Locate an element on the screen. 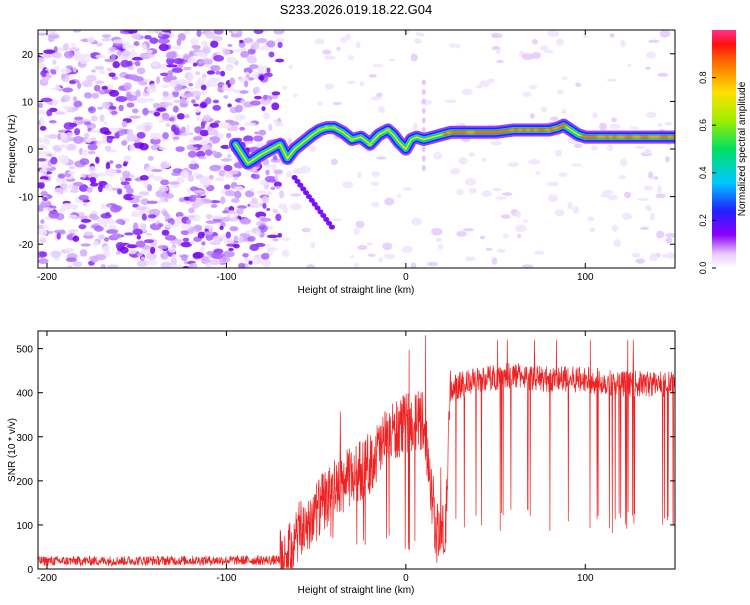 The height and width of the screenshot is (605, 750). spectrogram-streak-blob is located at coordinates (423, 82).